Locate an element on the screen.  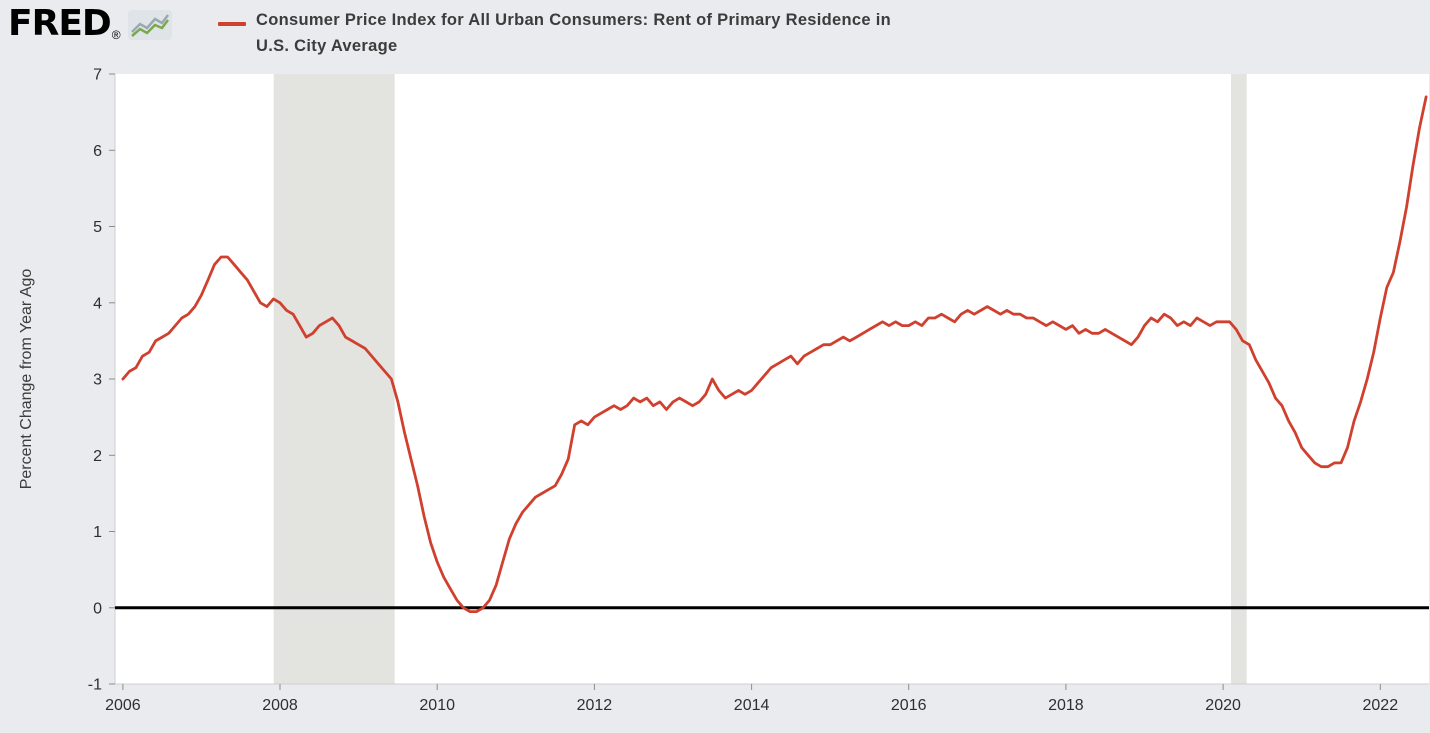
x-tick-label: 2018 is located at coordinates (1066, 705).